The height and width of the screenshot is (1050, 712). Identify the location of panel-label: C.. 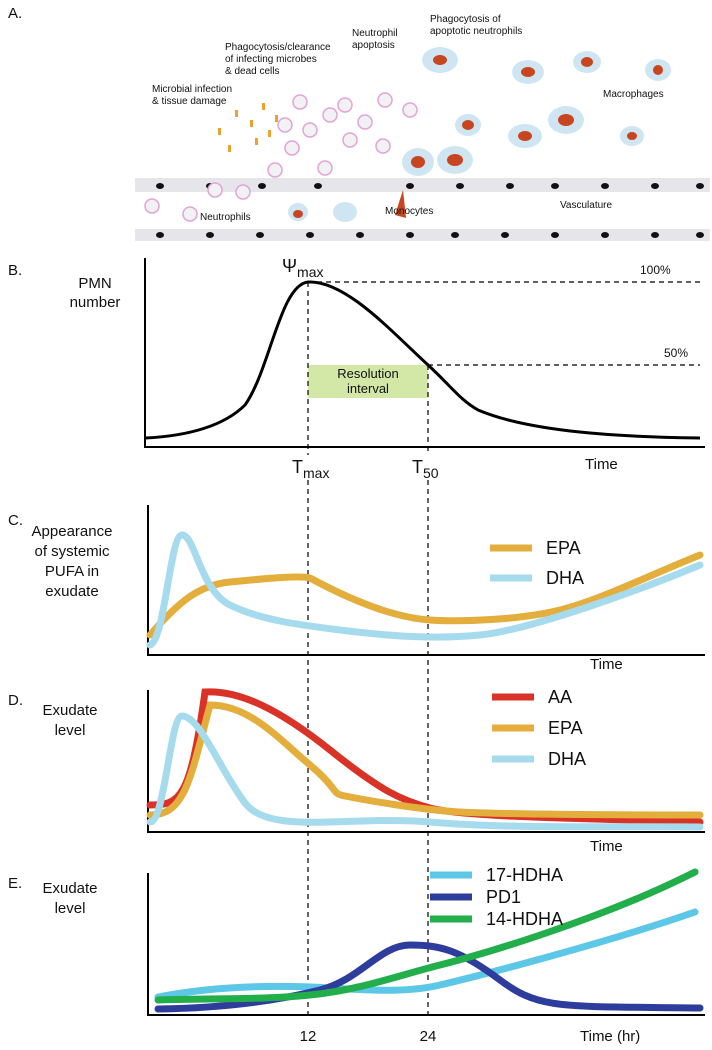
(15, 520).